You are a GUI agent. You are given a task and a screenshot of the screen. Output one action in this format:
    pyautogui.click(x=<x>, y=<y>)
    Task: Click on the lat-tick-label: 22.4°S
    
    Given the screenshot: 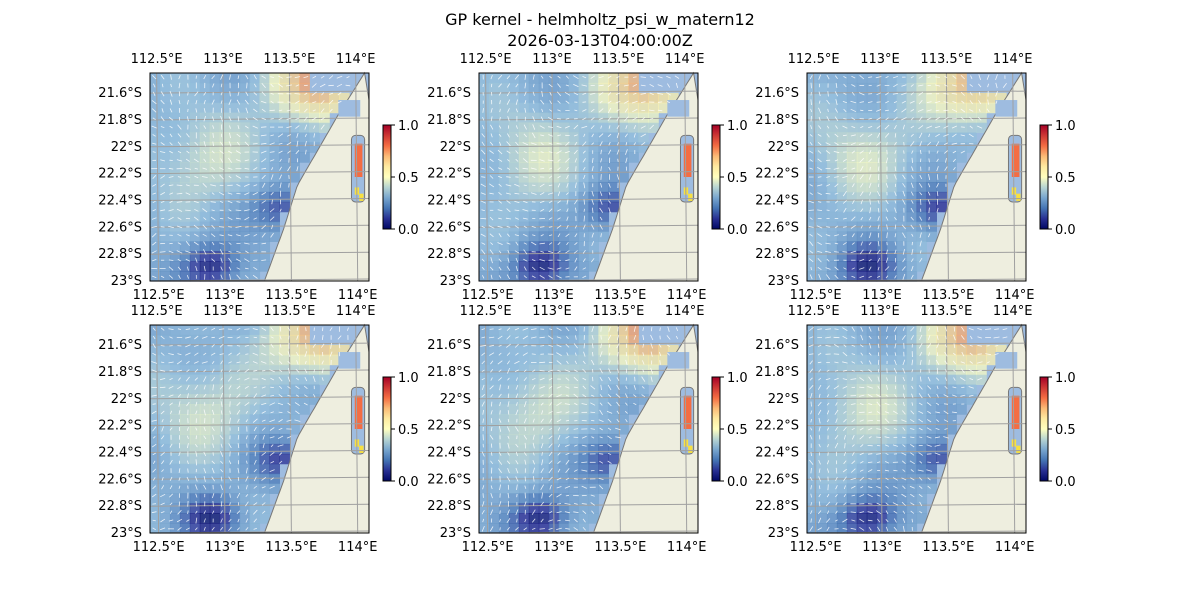 What is the action you would take?
    pyautogui.click(x=449, y=453)
    